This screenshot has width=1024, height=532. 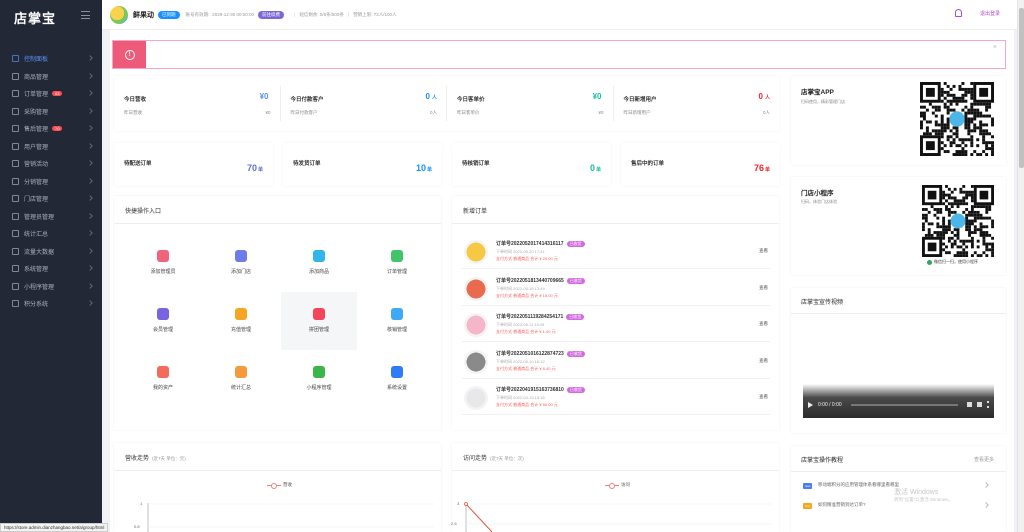 What do you see at coordinates (904, 404) in the screenshot?
I see `video-progress` at bounding box center [904, 404].